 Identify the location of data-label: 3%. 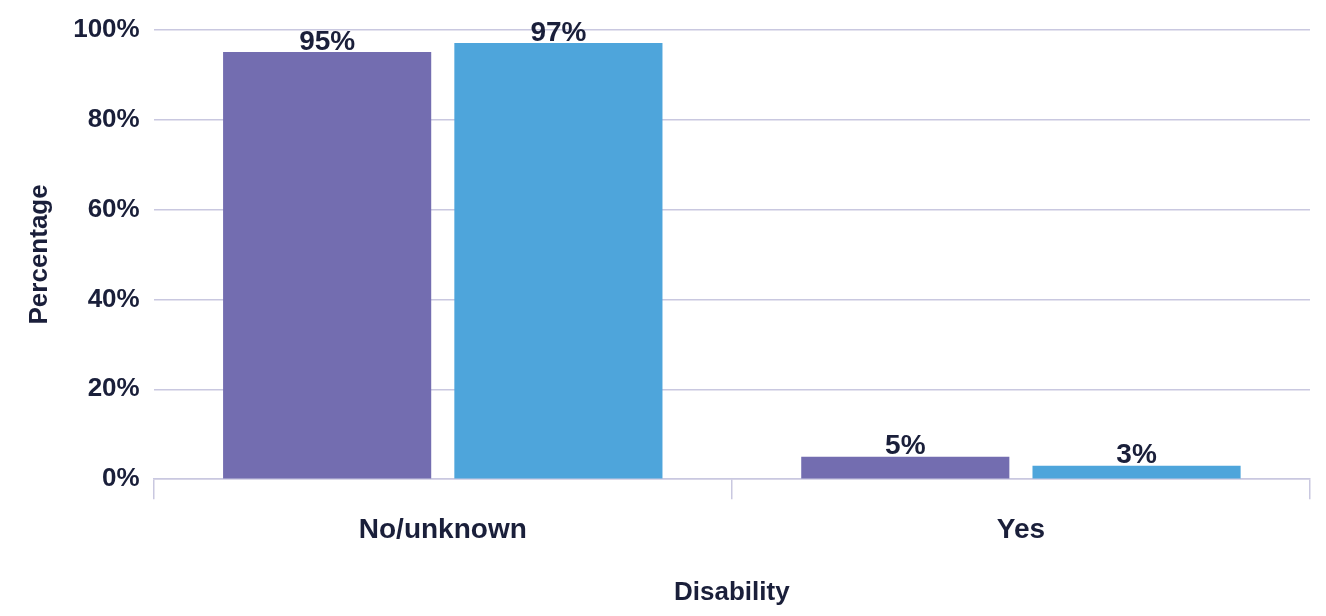
(1136, 454).